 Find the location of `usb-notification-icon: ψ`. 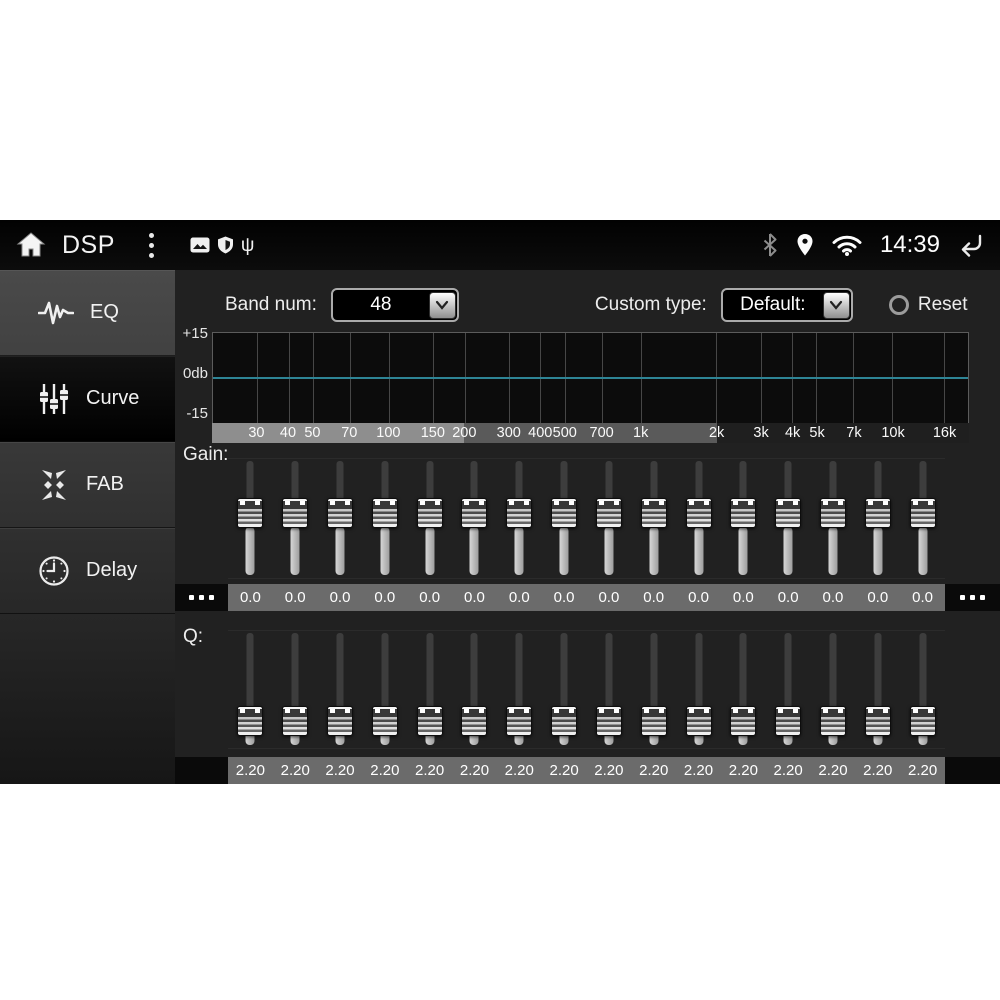

usb-notification-icon: ψ is located at coordinates (247, 245).